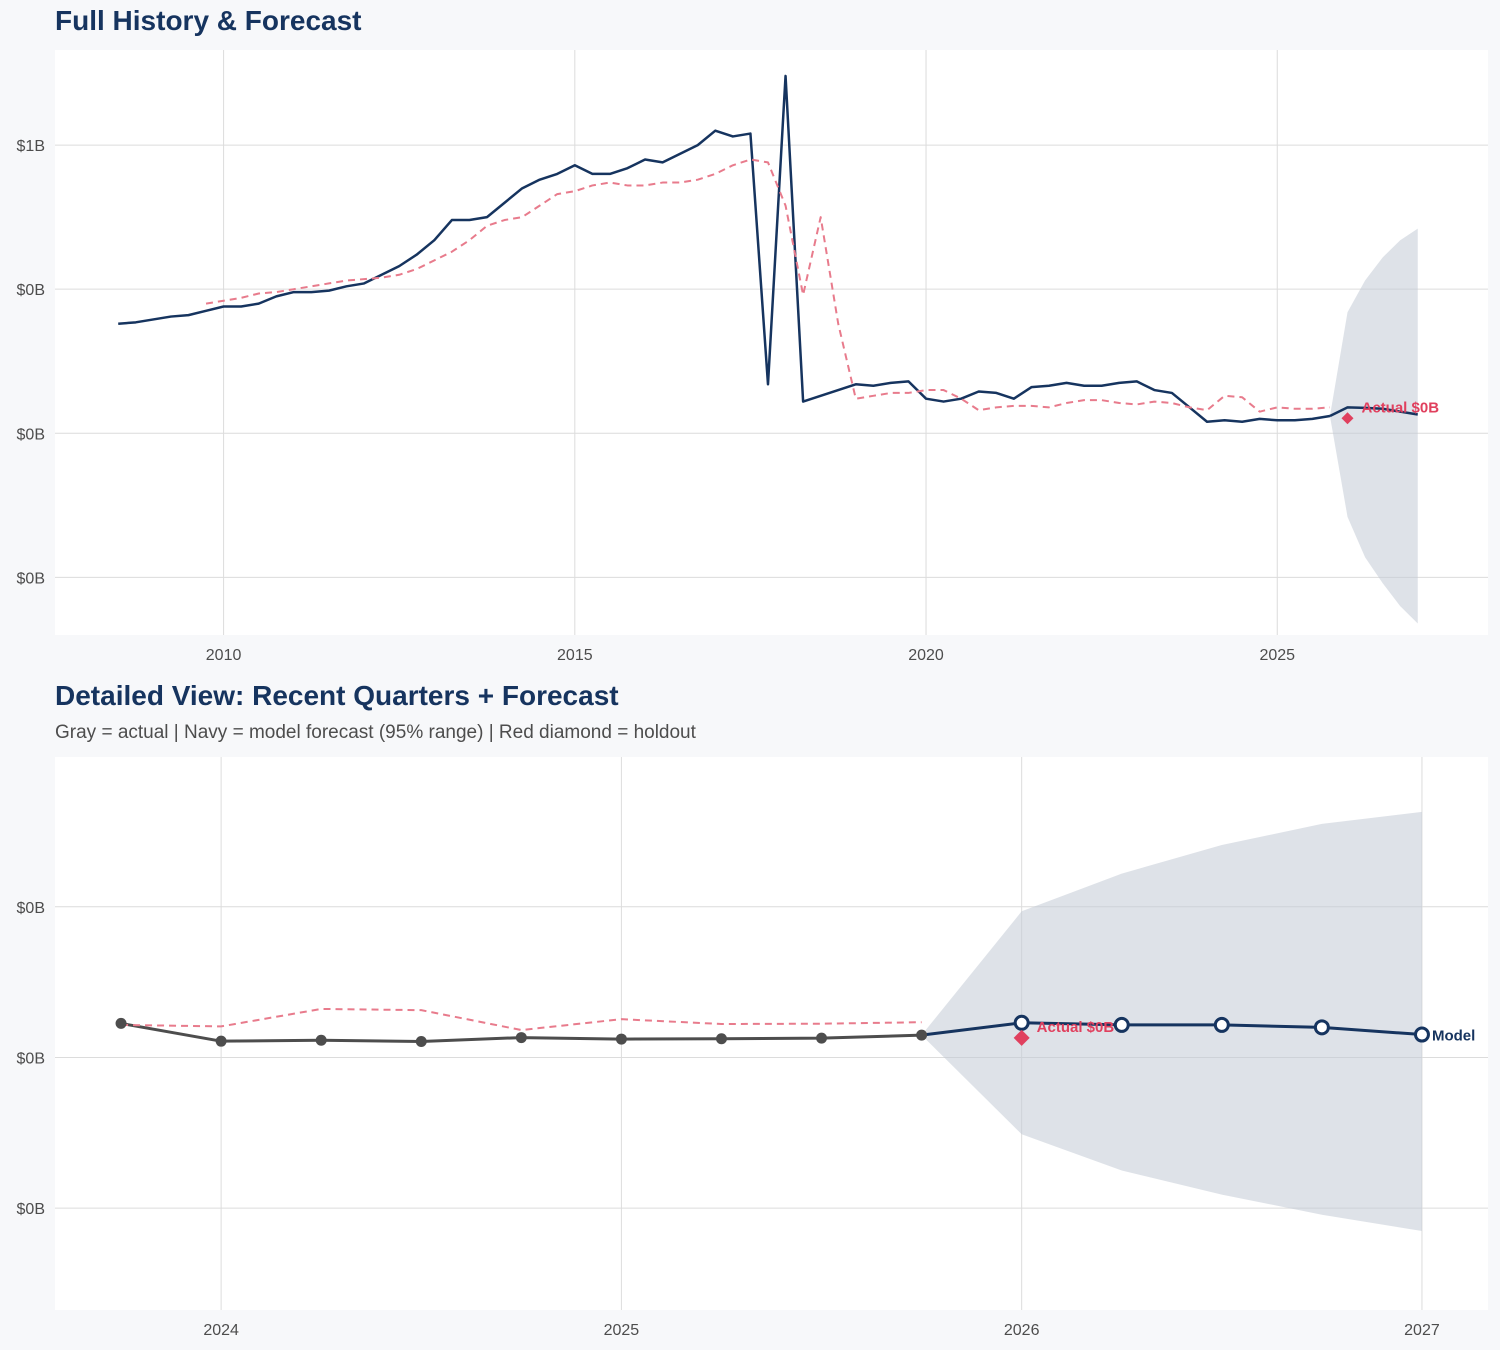 This screenshot has height=1350, width=1500. Describe the element at coordinates (768, 285) in the screenshot. I see `top-chart-series-fitted-line` at that location.